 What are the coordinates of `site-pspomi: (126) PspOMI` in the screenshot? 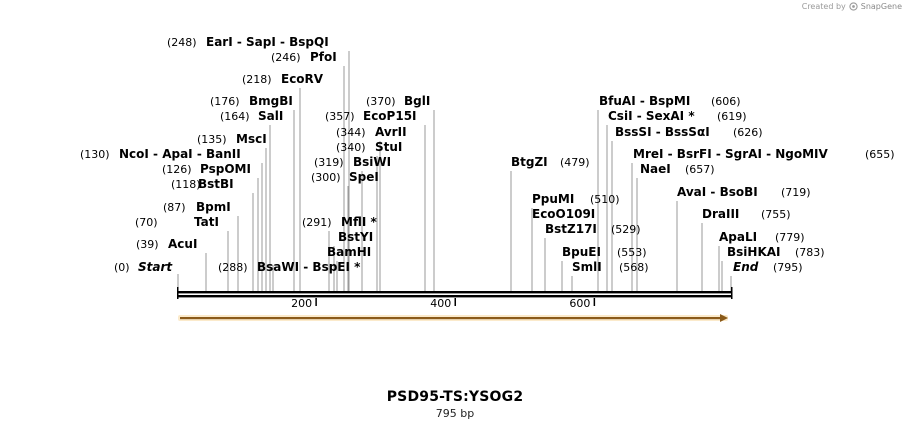 It's located at (206, 169).